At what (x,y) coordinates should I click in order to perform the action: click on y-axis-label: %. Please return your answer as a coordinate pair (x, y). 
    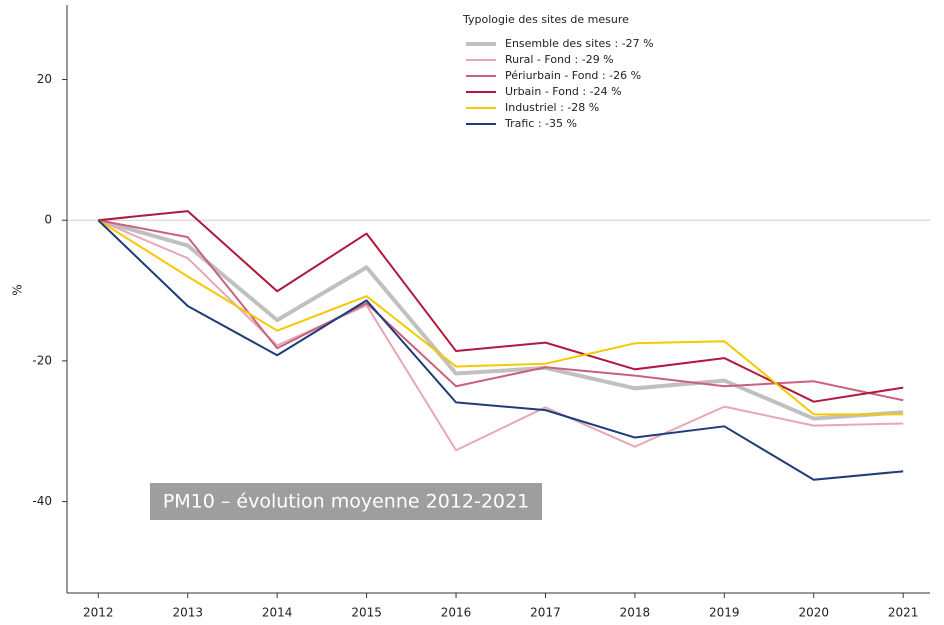
    Looking at the image, I should click on (18, 289).